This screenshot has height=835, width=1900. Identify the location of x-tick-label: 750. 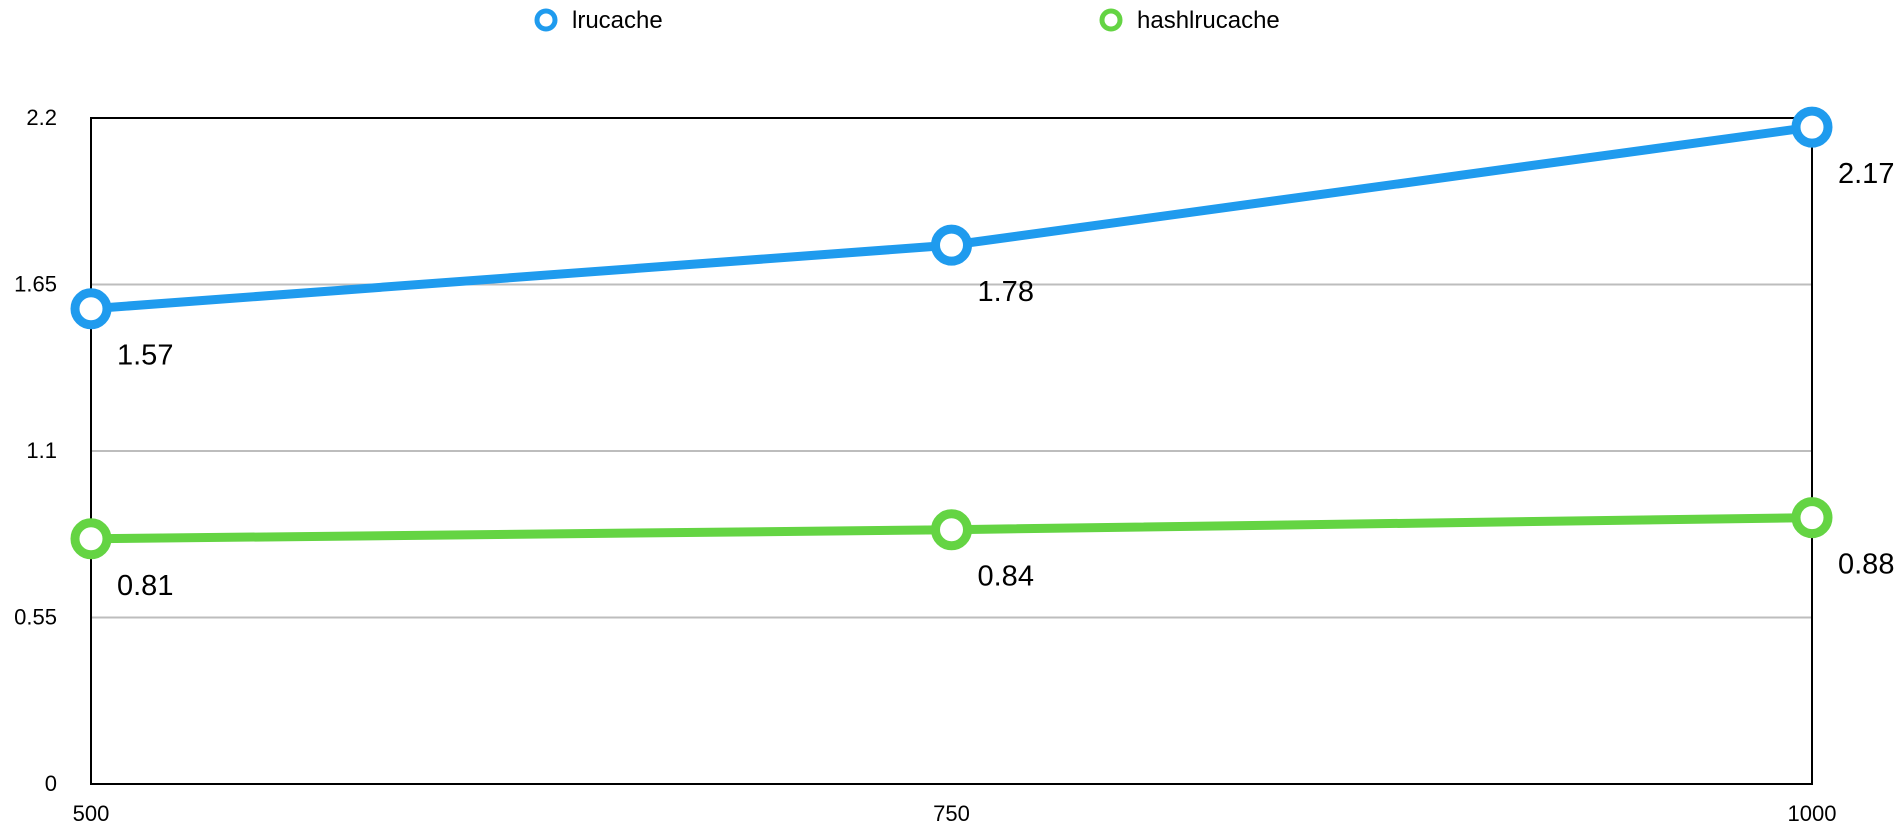
(951, 813).